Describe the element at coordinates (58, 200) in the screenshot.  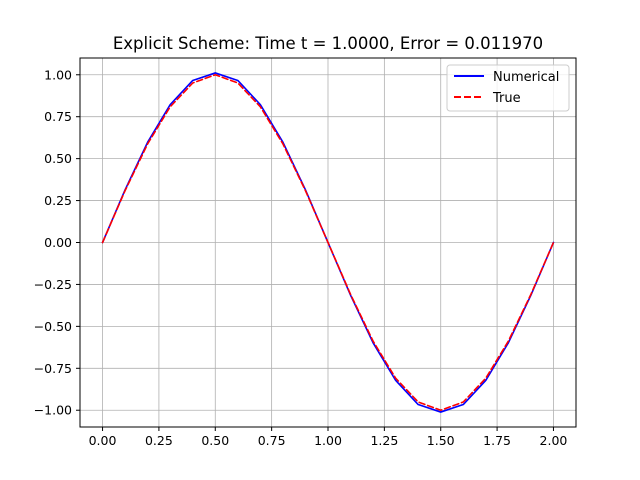
I see `y-tick-label: 0.25` at that location.